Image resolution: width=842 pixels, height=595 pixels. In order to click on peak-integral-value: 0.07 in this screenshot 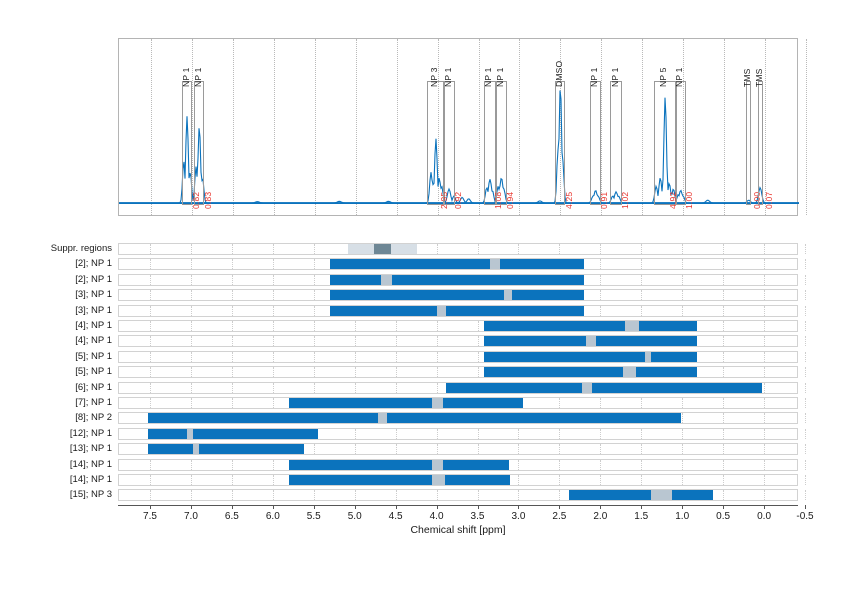, I will do `click(768, 200)`.